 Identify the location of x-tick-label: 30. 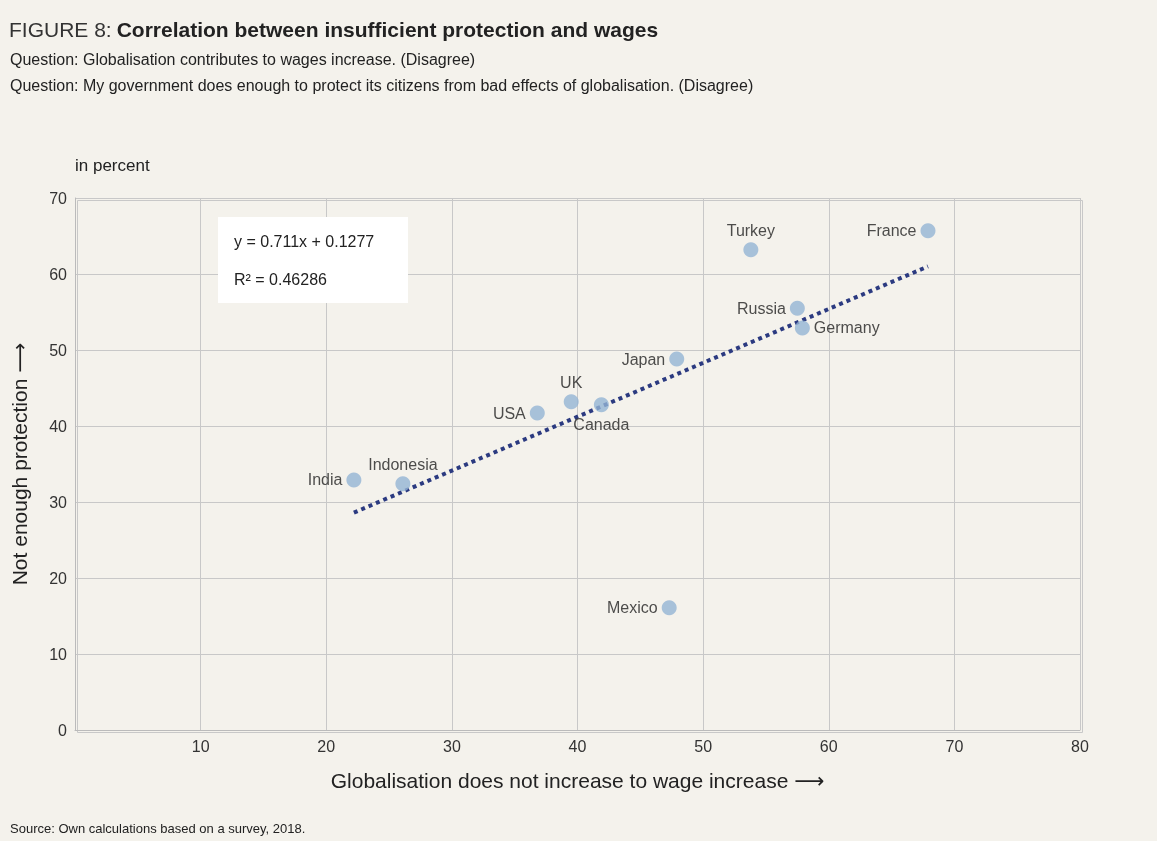
(451, 746).